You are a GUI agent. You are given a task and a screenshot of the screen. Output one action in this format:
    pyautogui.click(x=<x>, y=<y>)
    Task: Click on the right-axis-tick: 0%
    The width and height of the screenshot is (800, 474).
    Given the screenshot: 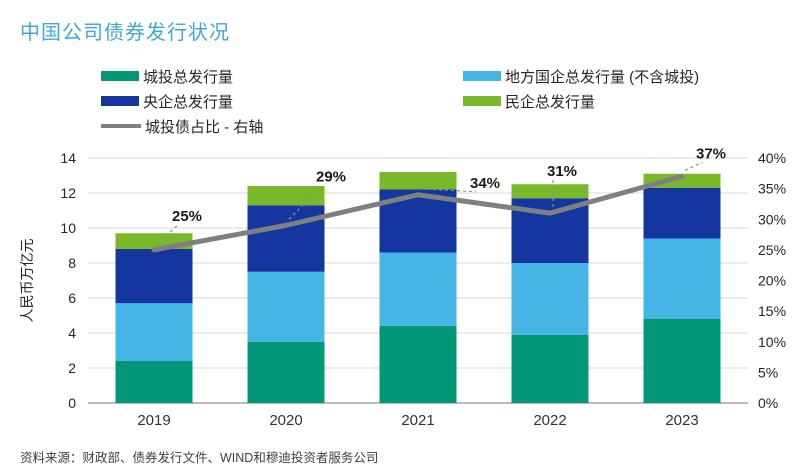 What is the action you would take?
    pyautogui.click(x=768, y=403)
    